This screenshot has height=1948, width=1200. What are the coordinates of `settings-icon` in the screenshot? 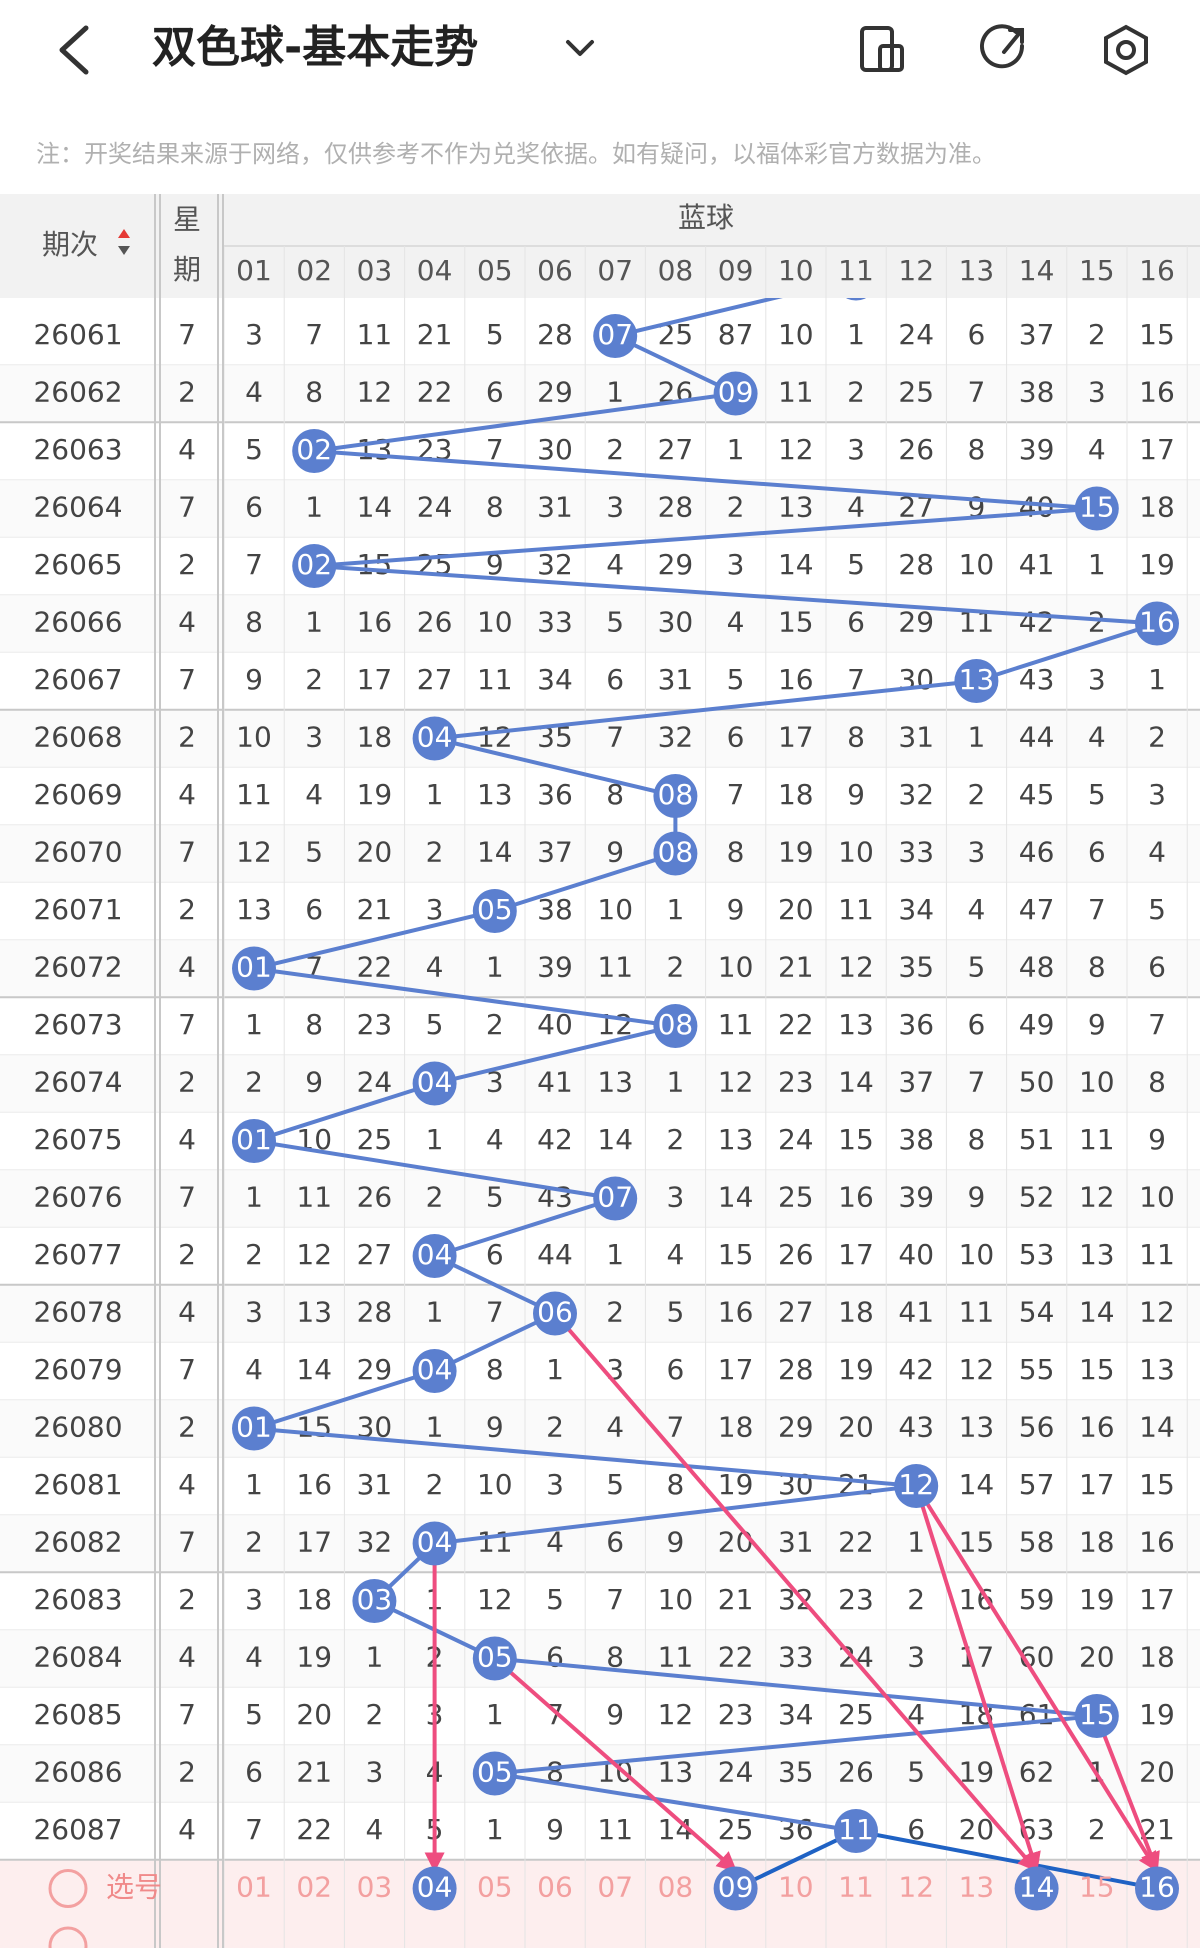 It's located at (1126, 50).